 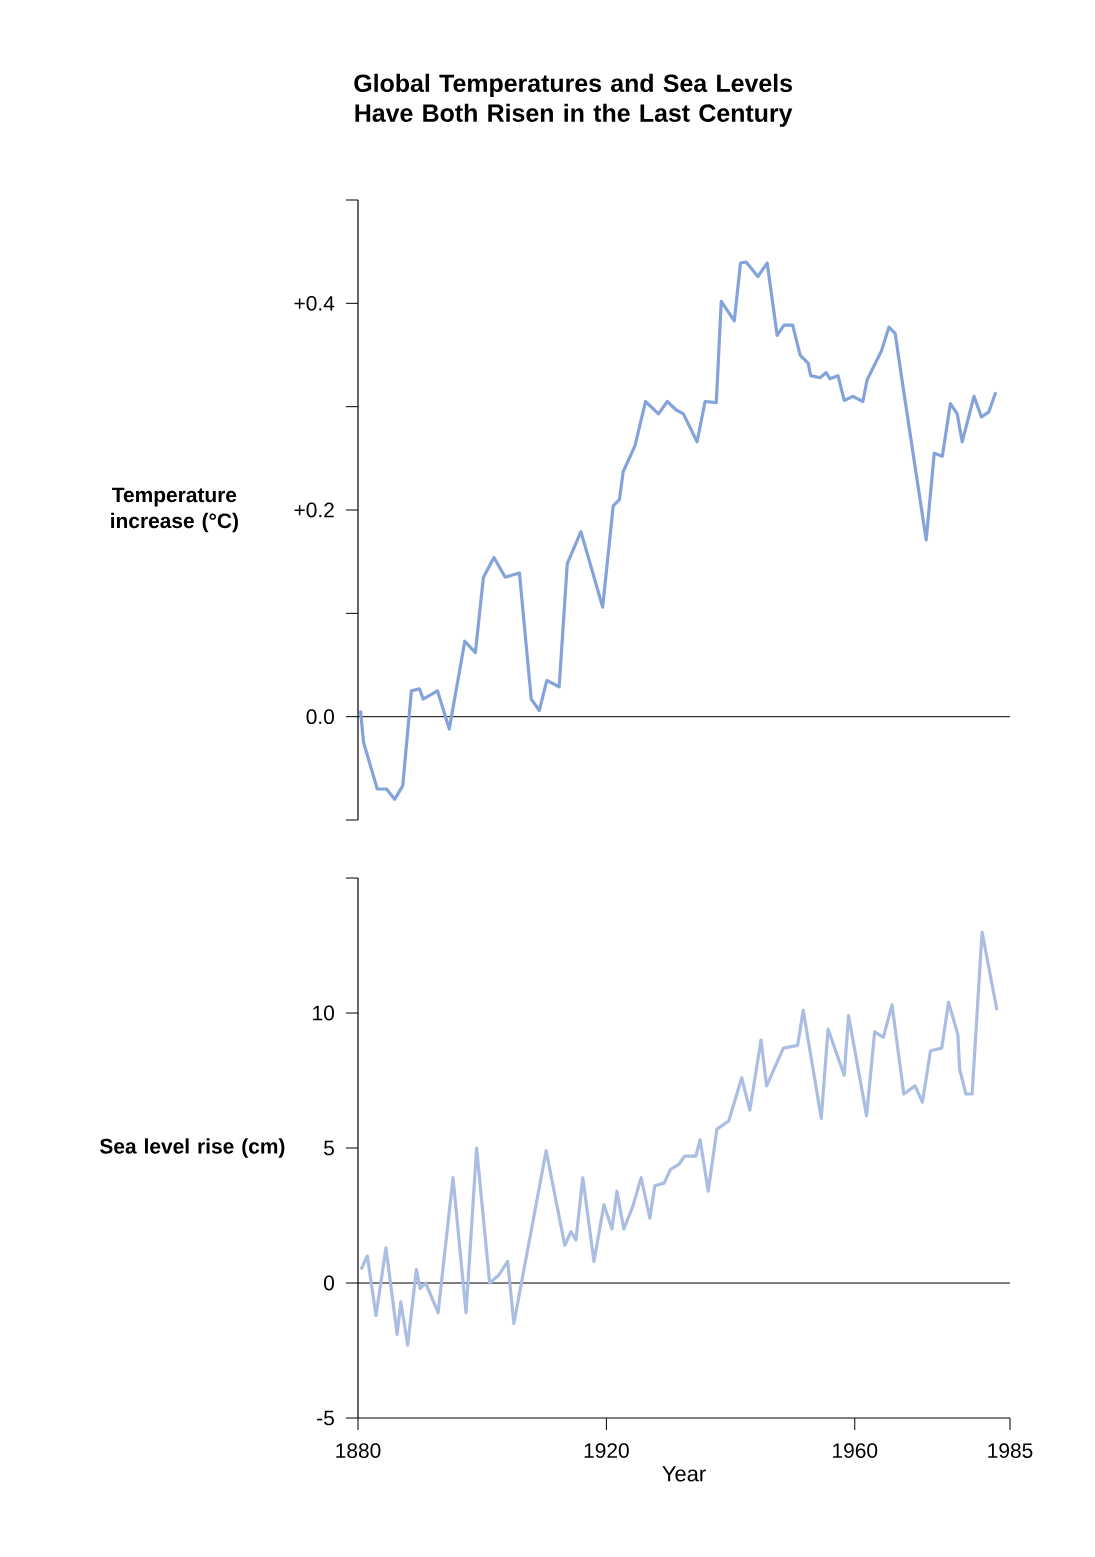 What do you see at coordinates (329, 1283) in the screenshot?
I see `y-tick-label: 0` at bounding box center [329, 1283].